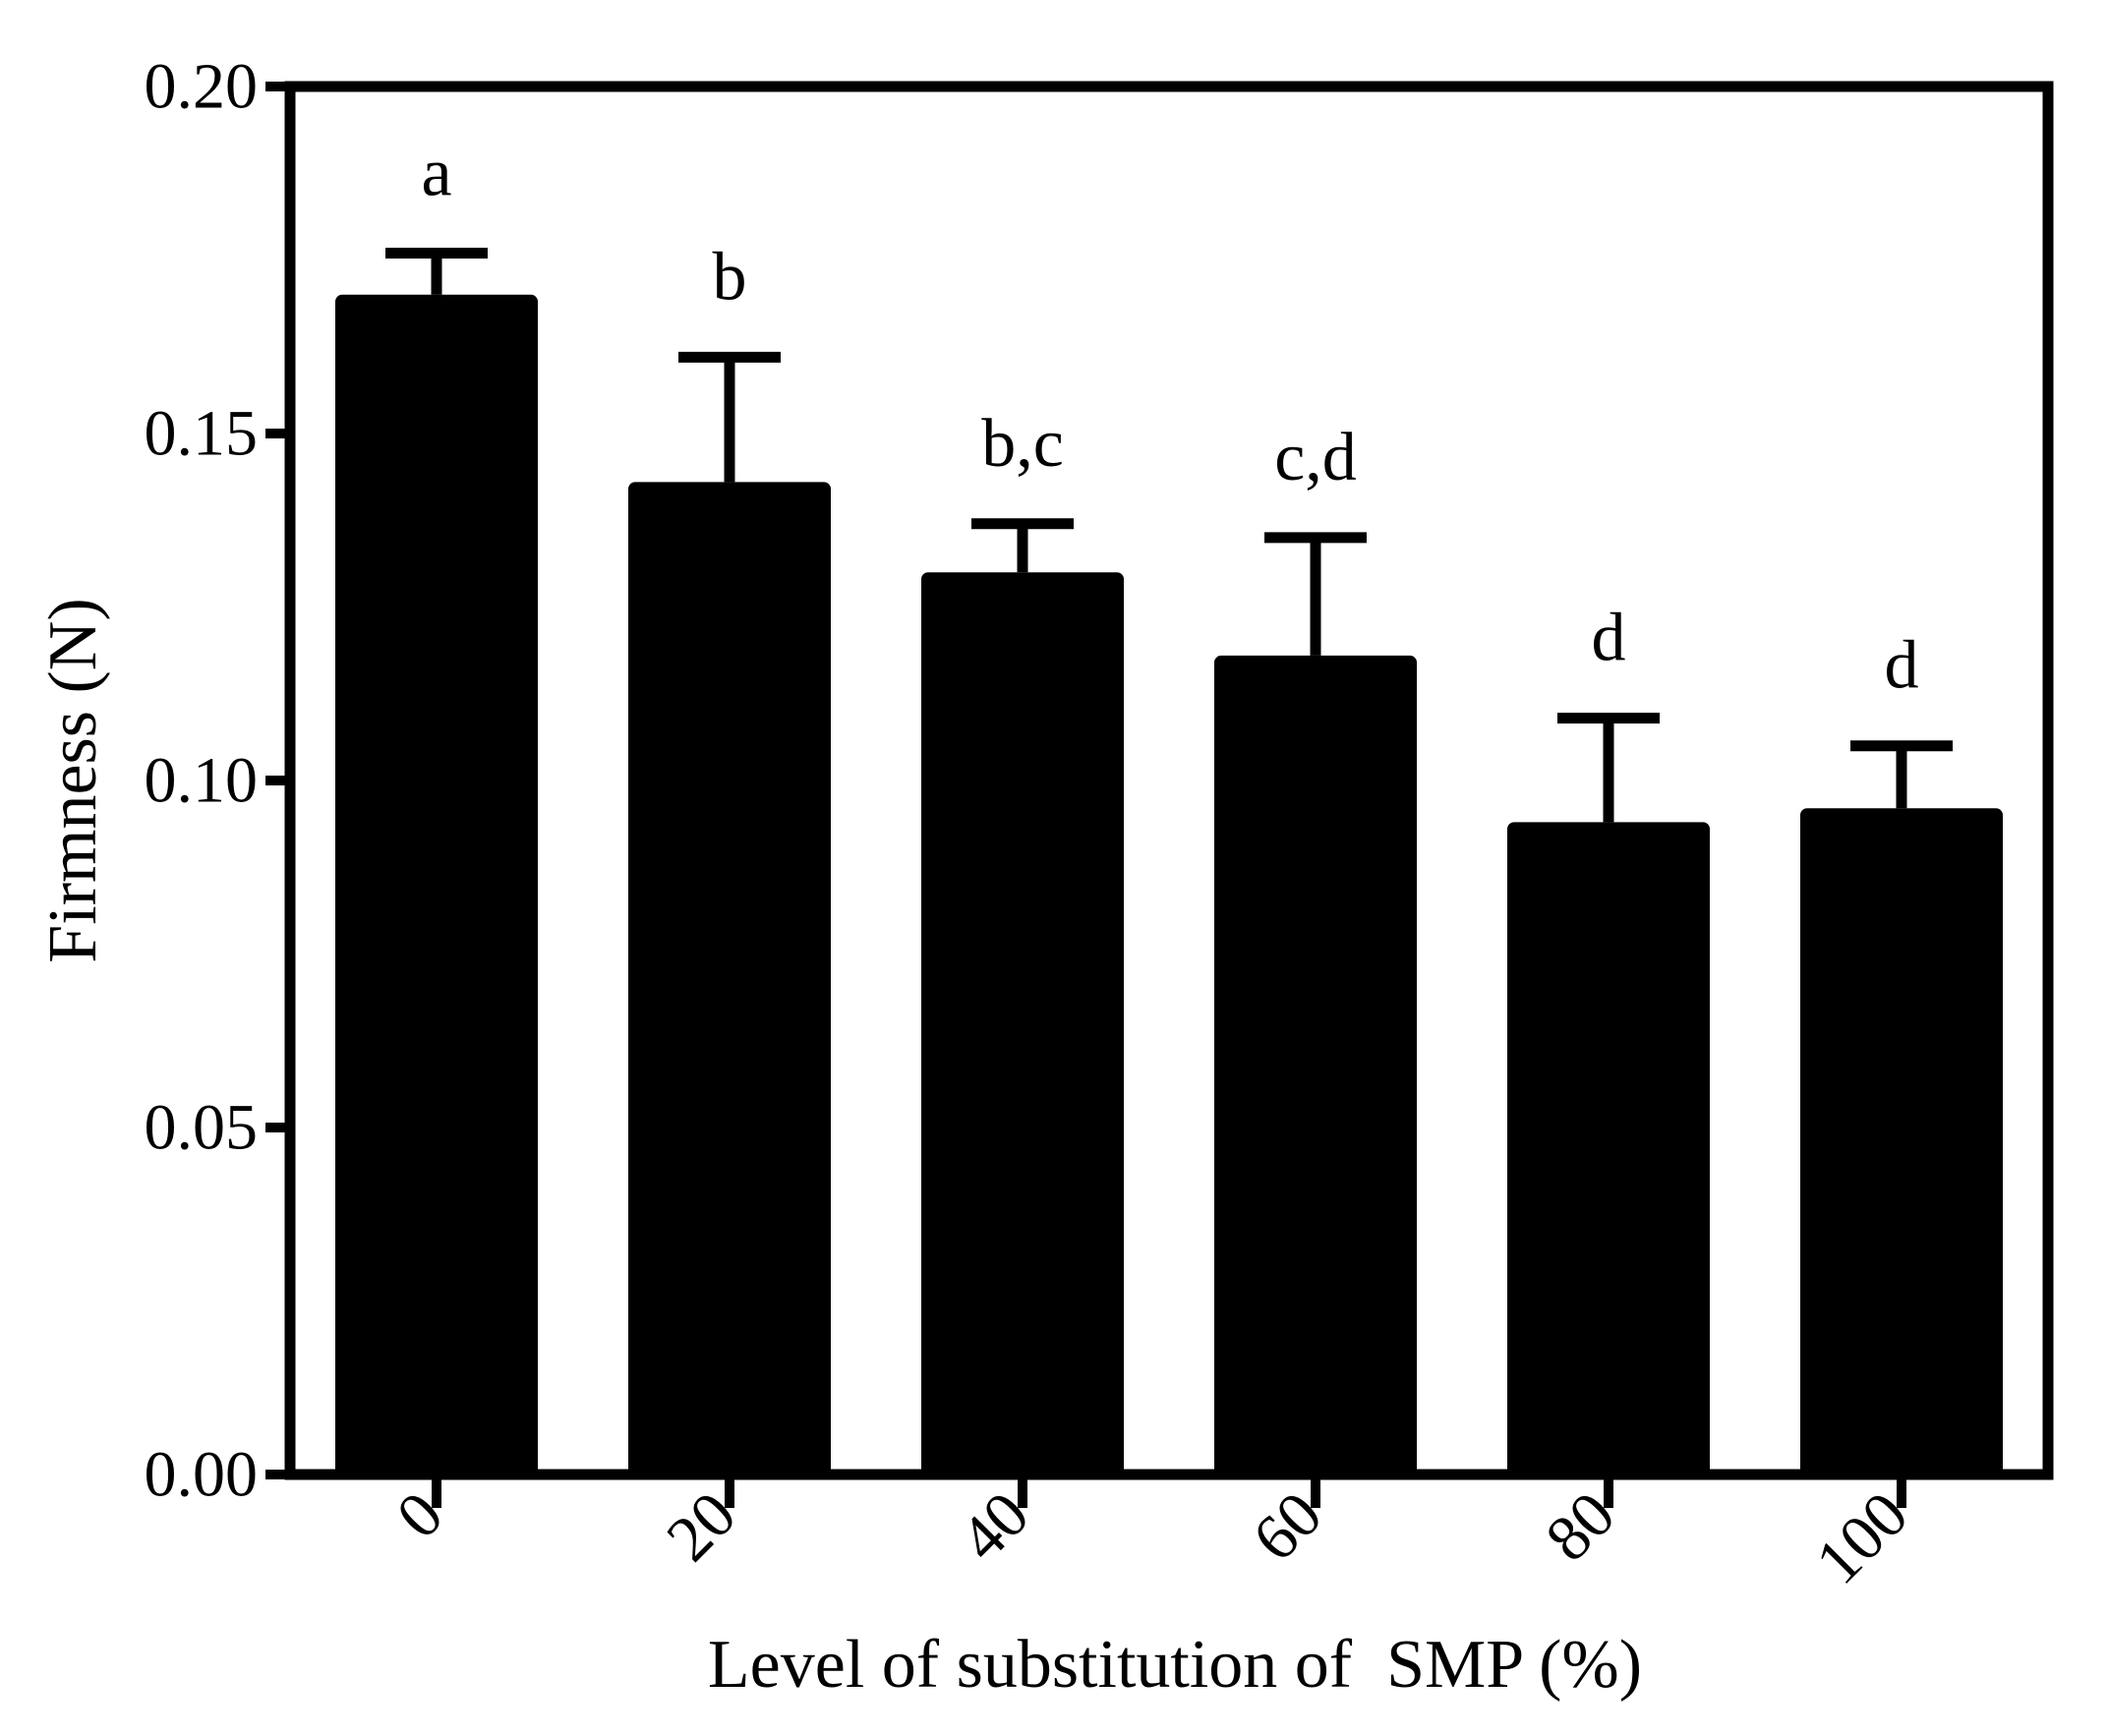 The height and width of the screenshot is (1736, 2108). I want to click on y-tick-label: 0.00, so click(202, 1475).